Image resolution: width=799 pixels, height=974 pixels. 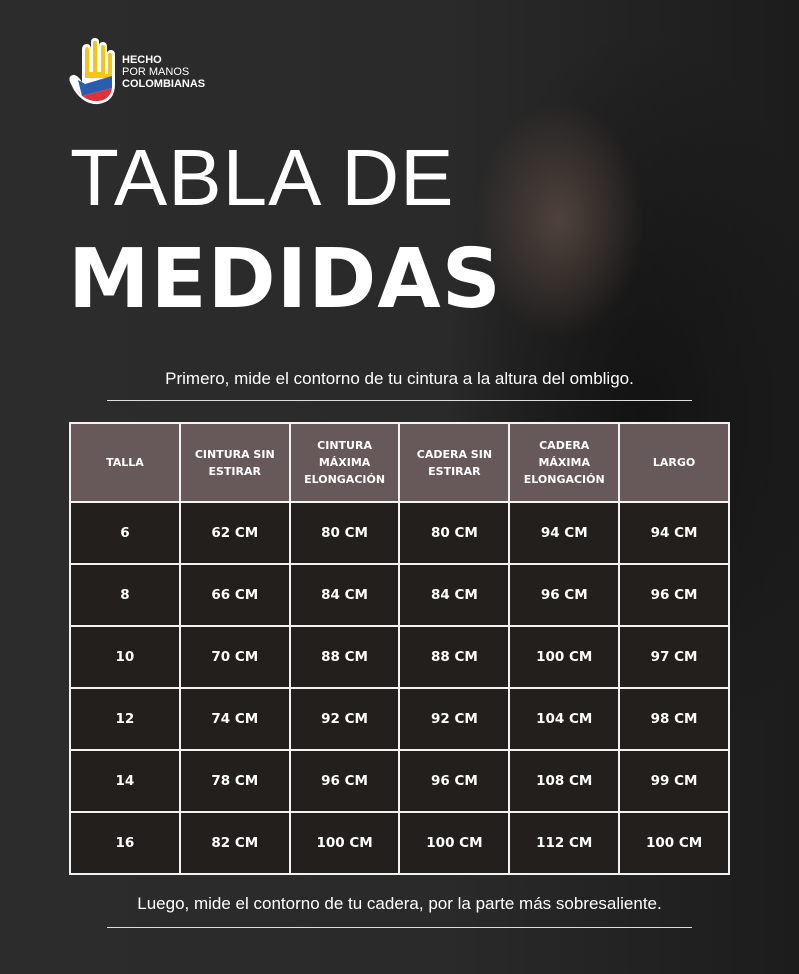 I want to click on table-row: 8 66 CM 84 CM 84 CM 96 CM 96 CM, so click(x=399, y=595).